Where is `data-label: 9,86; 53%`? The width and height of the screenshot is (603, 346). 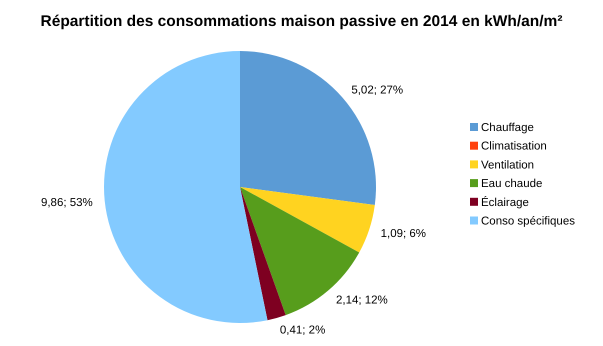 data-label: 9,86; 53% is located at coordinates (66, 203).